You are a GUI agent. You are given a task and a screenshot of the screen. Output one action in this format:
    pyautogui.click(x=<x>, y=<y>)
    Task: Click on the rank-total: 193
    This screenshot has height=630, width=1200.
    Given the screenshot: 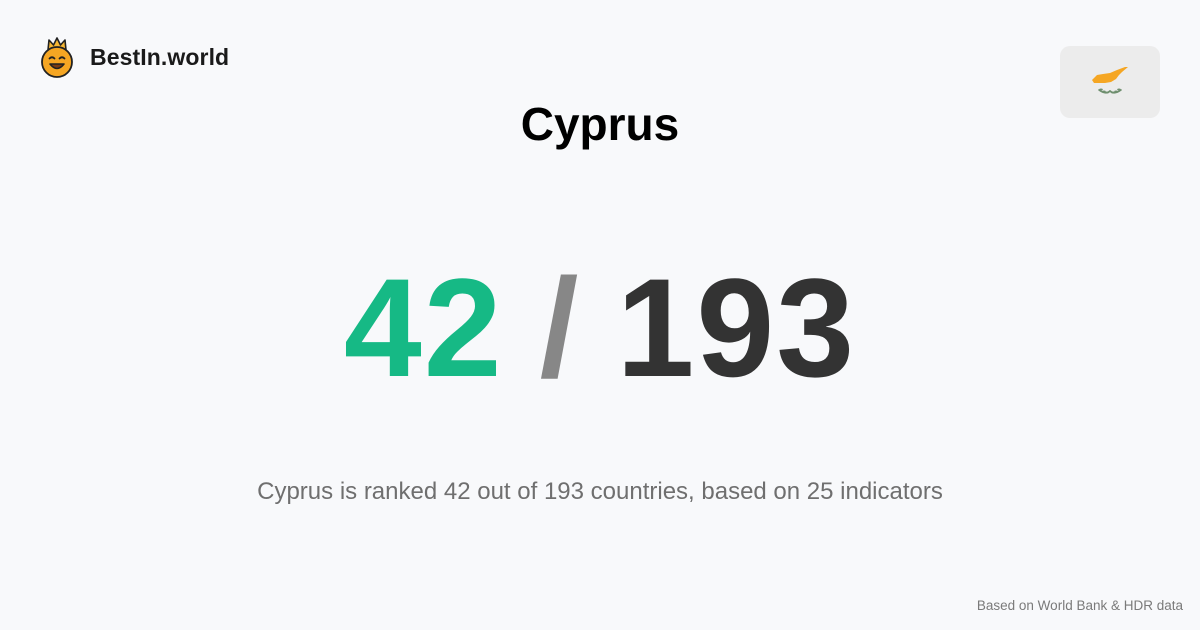 What is the action you would take?
    pyautogui.click(x=736, y=327)
    